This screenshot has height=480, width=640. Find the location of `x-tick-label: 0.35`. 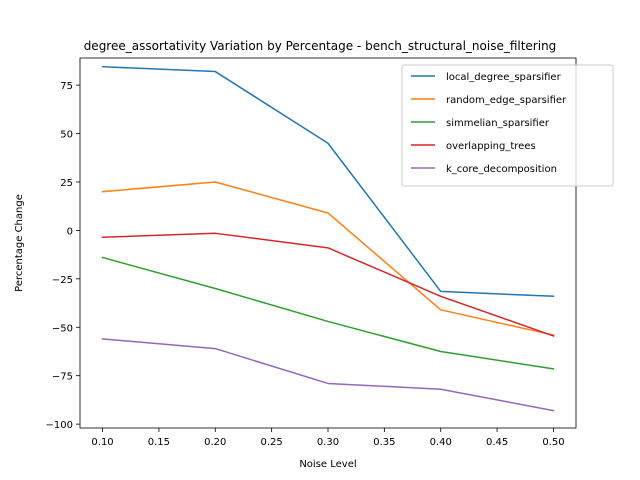

x-tick-label: 0.35 is located at coordinates (384, 442).